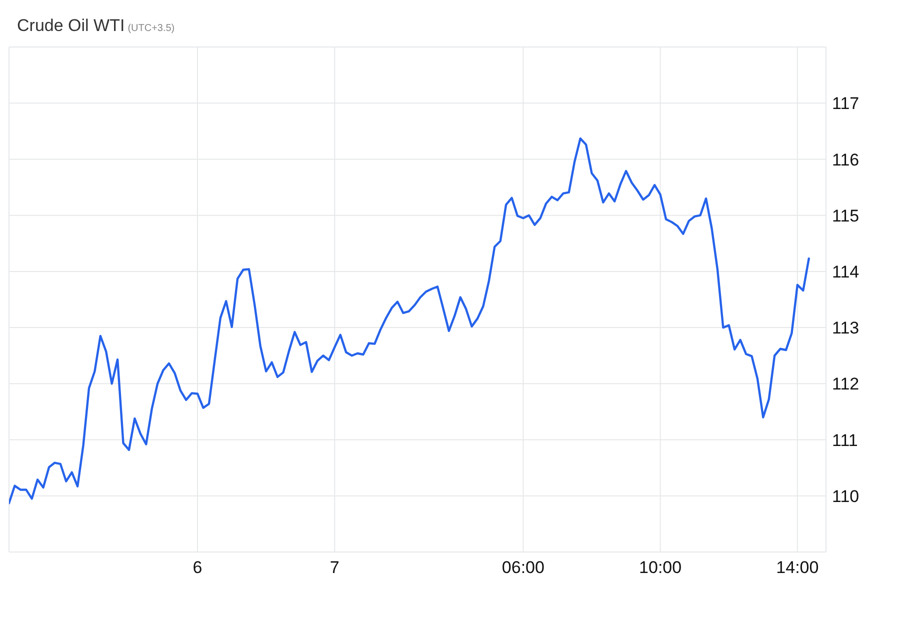 Image resolution: width=900 pixels, height=624 pixels. I want to click on x-tick-label: 7, so click(335, 568).